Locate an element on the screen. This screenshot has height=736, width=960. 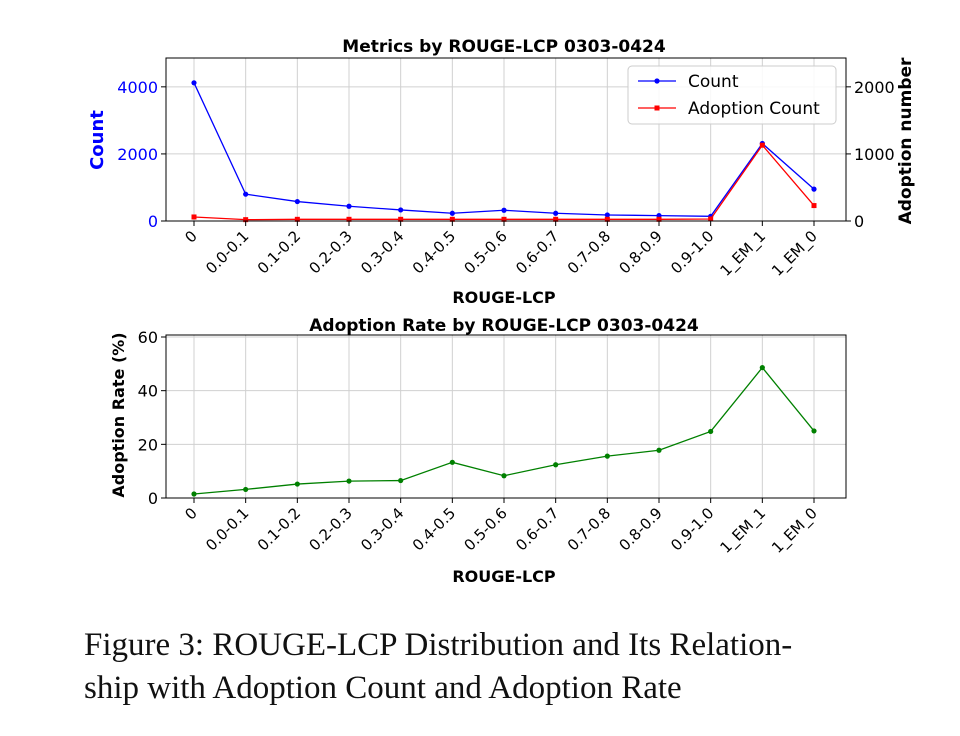
top-x-tick-label: 0.7-0.8 is located at coordinates (589, 252).